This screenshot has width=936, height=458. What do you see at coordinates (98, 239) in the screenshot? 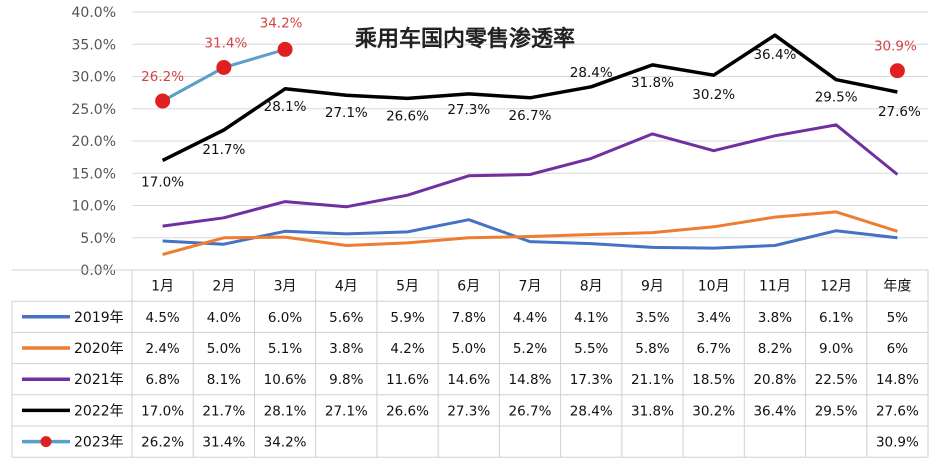
I see `y-tick-label: 5.0%` at bounding box center [98, 239].